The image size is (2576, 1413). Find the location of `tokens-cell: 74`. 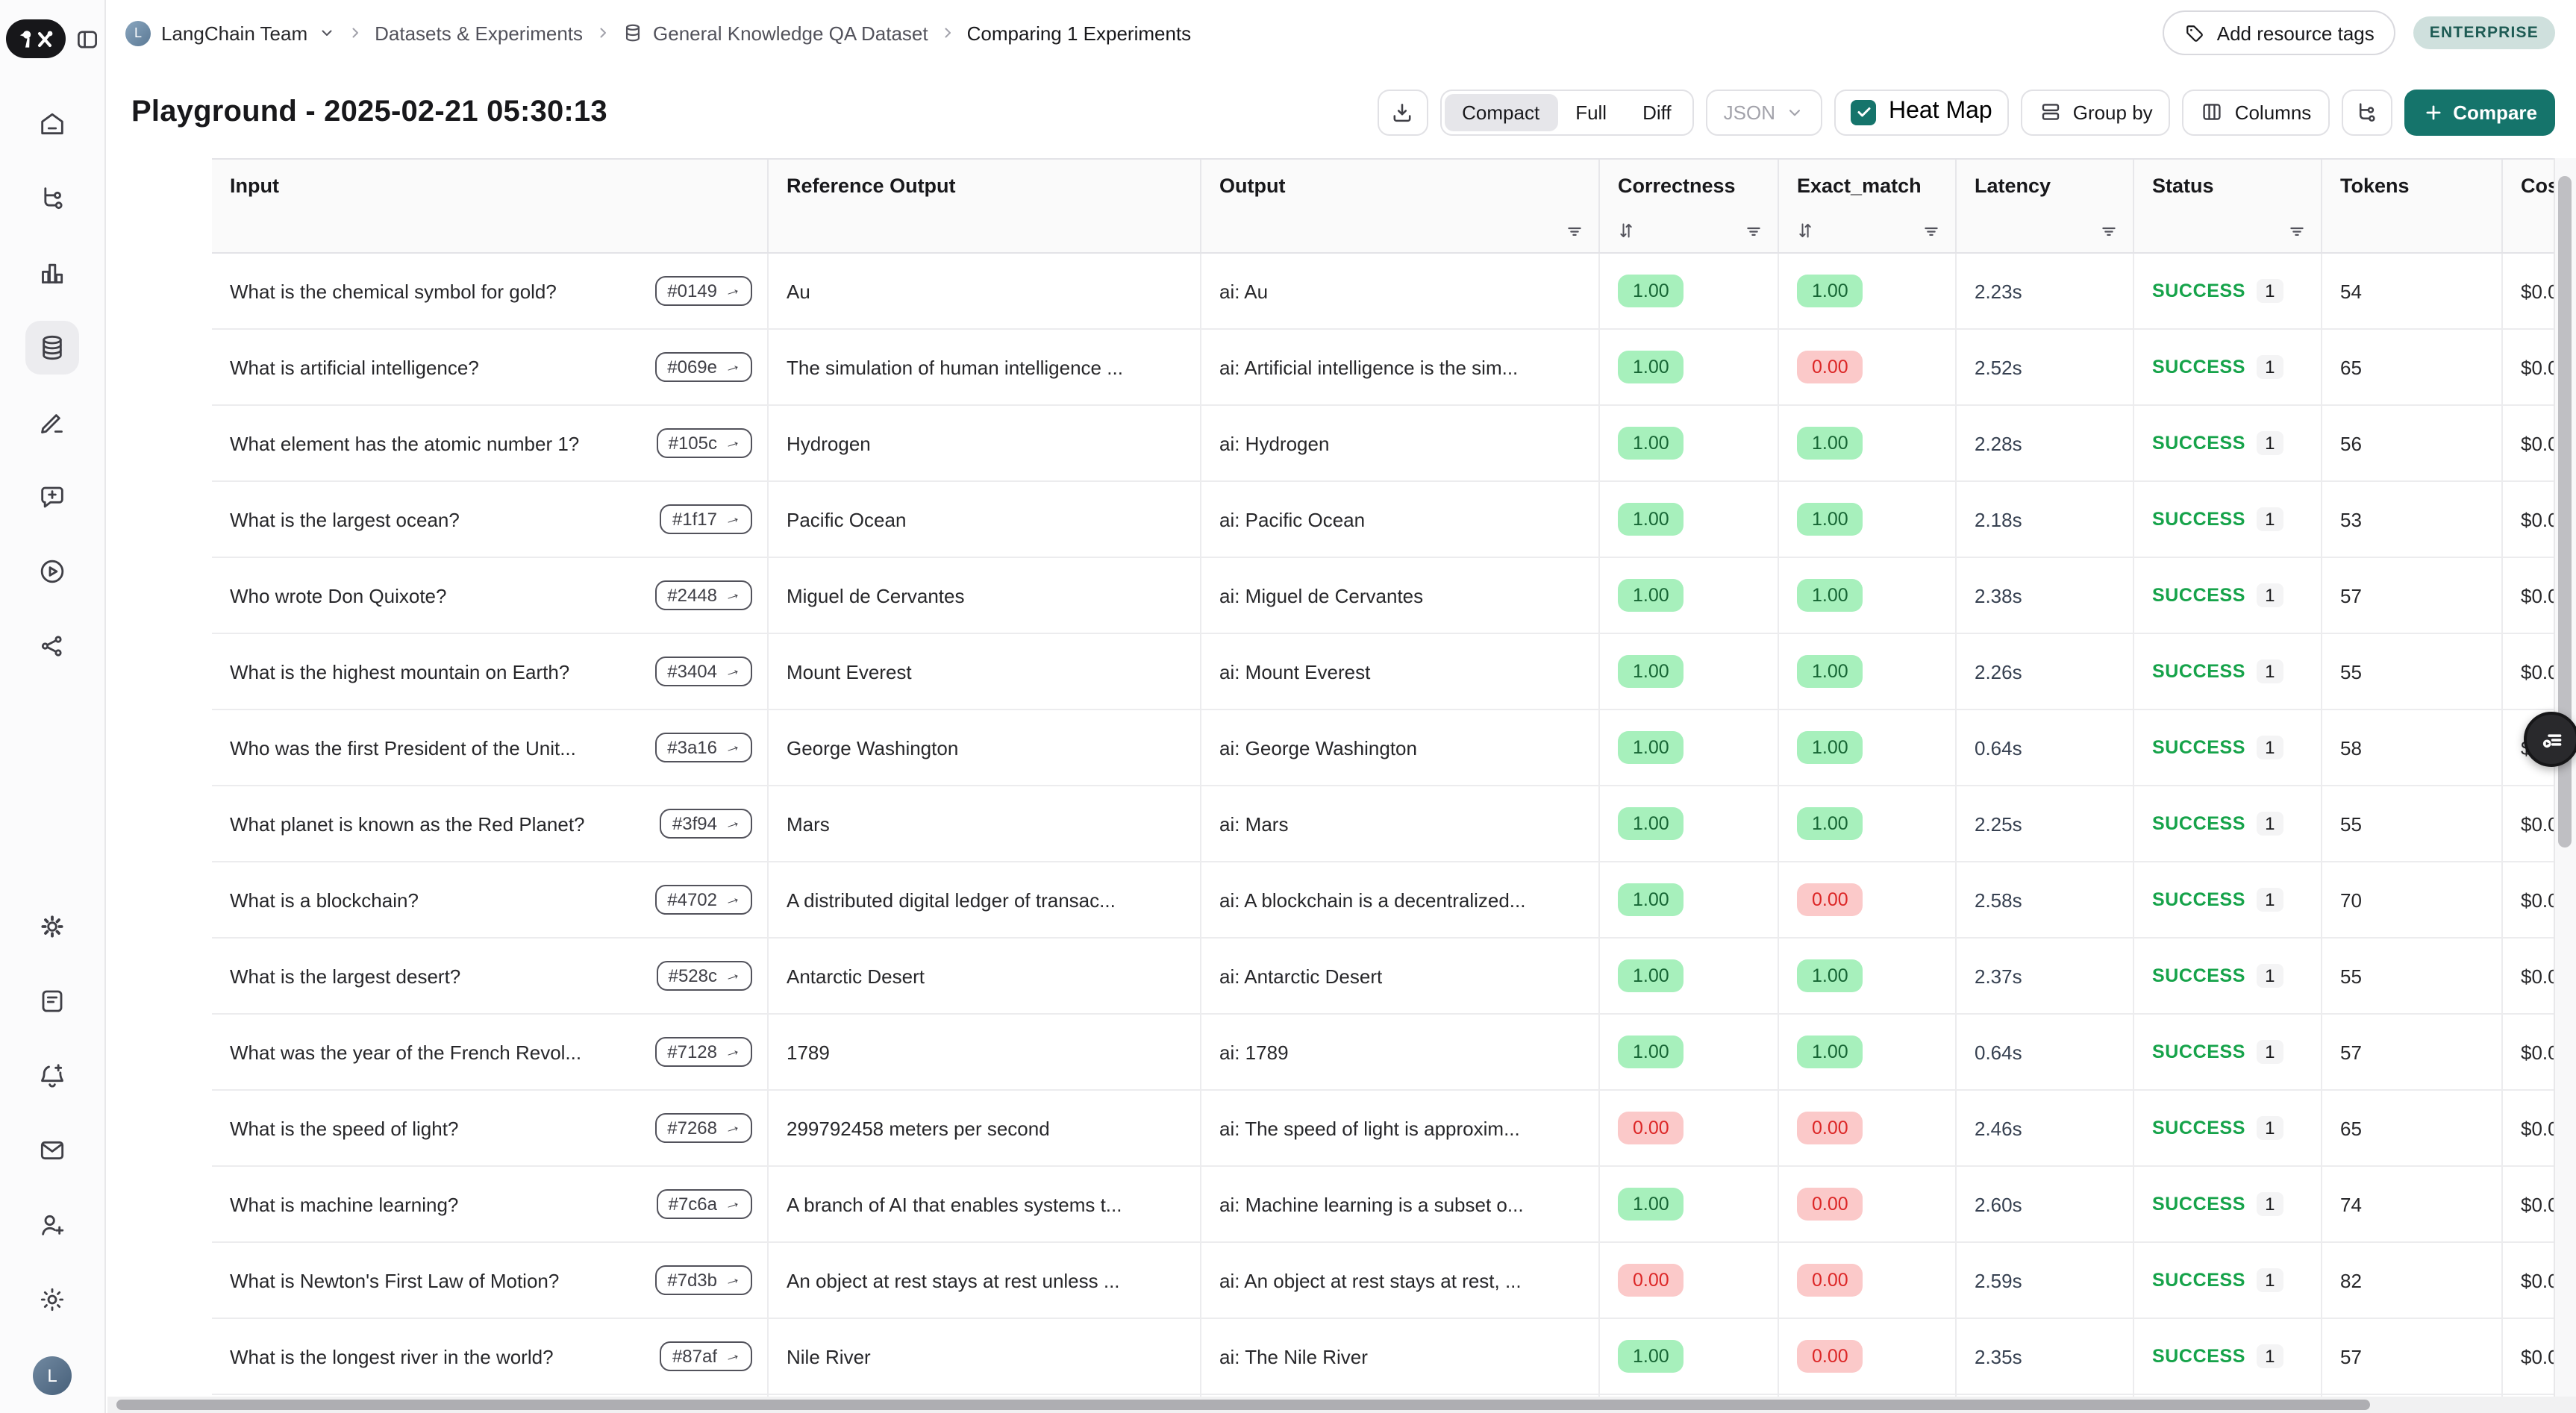

tokens-cell: 74 is located at coordinates (2412, 1204).